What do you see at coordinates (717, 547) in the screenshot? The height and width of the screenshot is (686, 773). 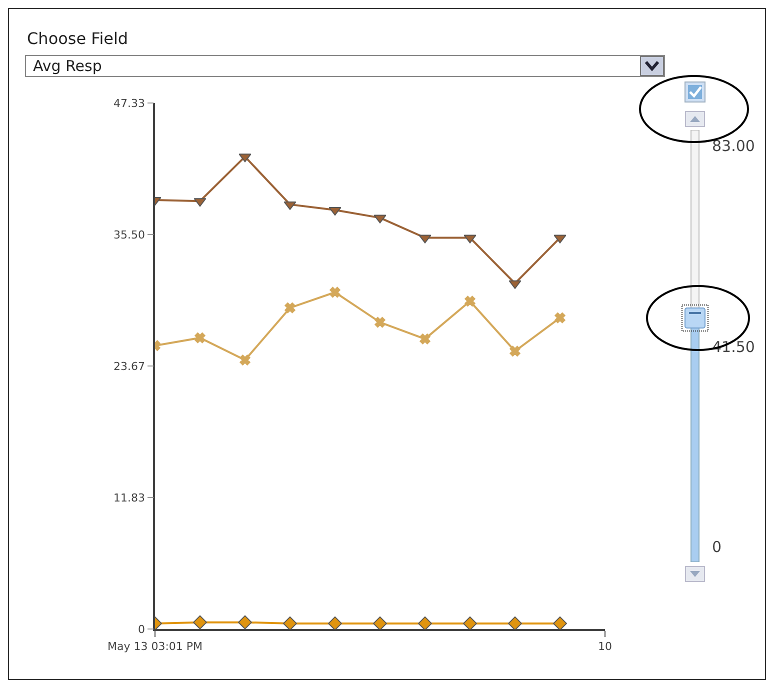 I see `text: 0` at bounding box center [717, 547].